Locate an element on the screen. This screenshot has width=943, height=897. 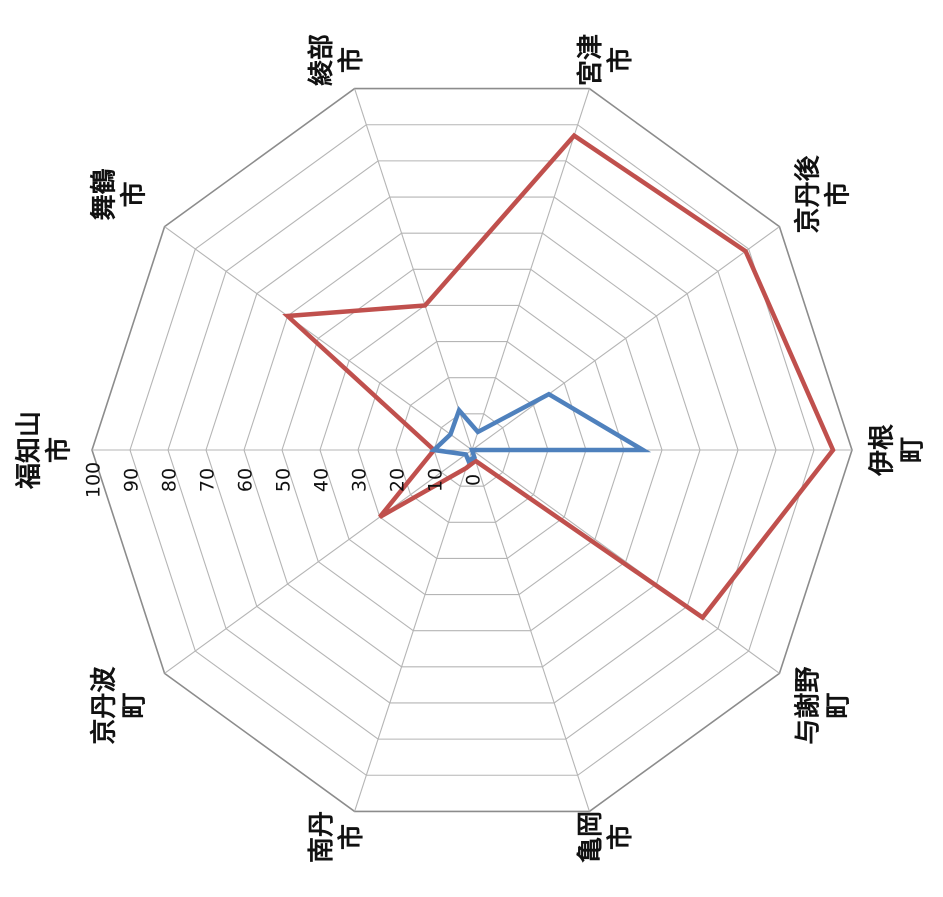
category-label-7: 亀岡市 is located at coordinates (605, 837).